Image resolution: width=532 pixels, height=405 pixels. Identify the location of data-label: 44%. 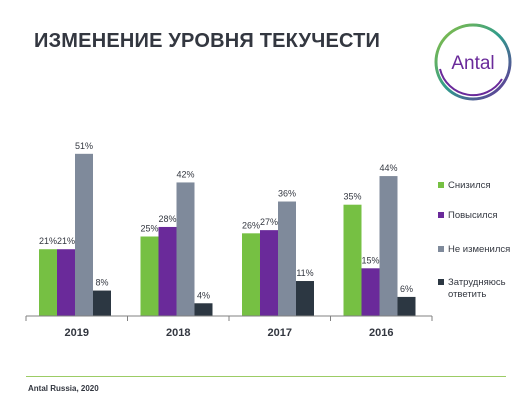
(388, 168).